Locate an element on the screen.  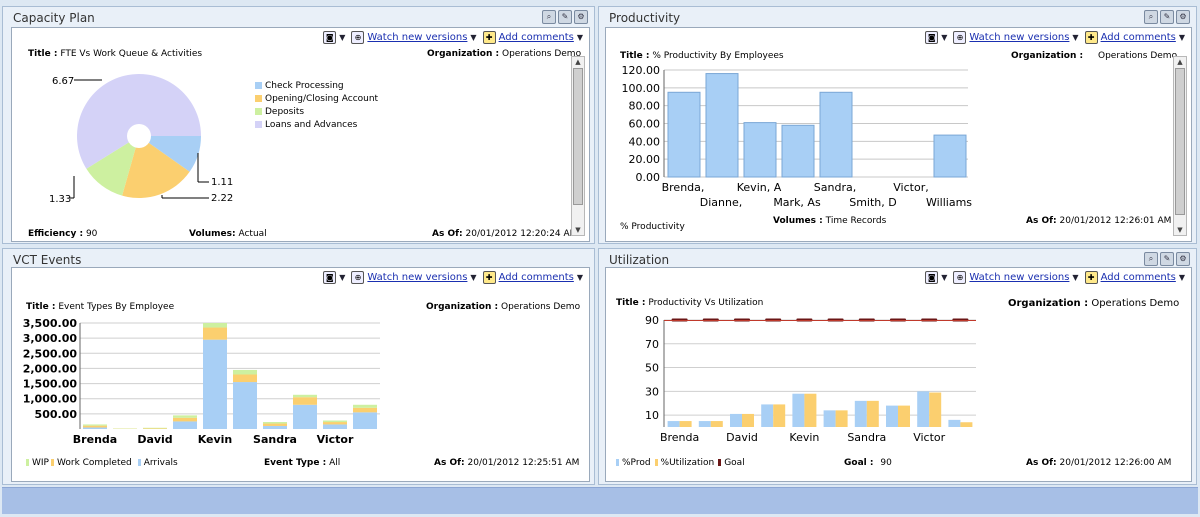
legend-item: %Utilization is located at coordinates (684, 463).